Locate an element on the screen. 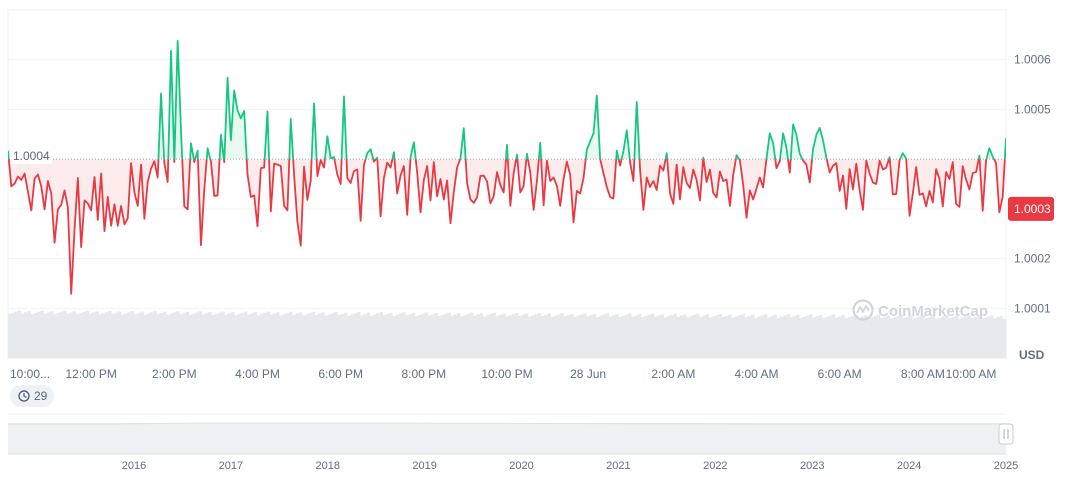 This screenshot has width=1072, height=477. year-label: 2021 is located at coordinates (618, 466).